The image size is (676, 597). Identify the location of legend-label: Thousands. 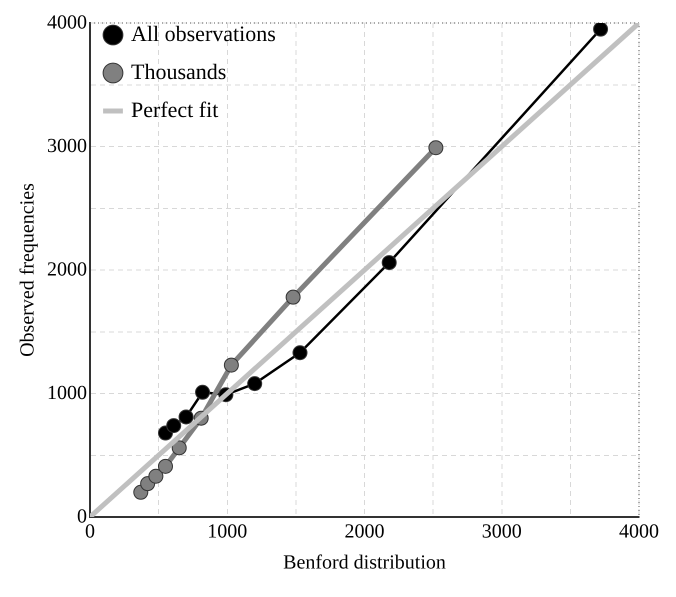
(178, 71).